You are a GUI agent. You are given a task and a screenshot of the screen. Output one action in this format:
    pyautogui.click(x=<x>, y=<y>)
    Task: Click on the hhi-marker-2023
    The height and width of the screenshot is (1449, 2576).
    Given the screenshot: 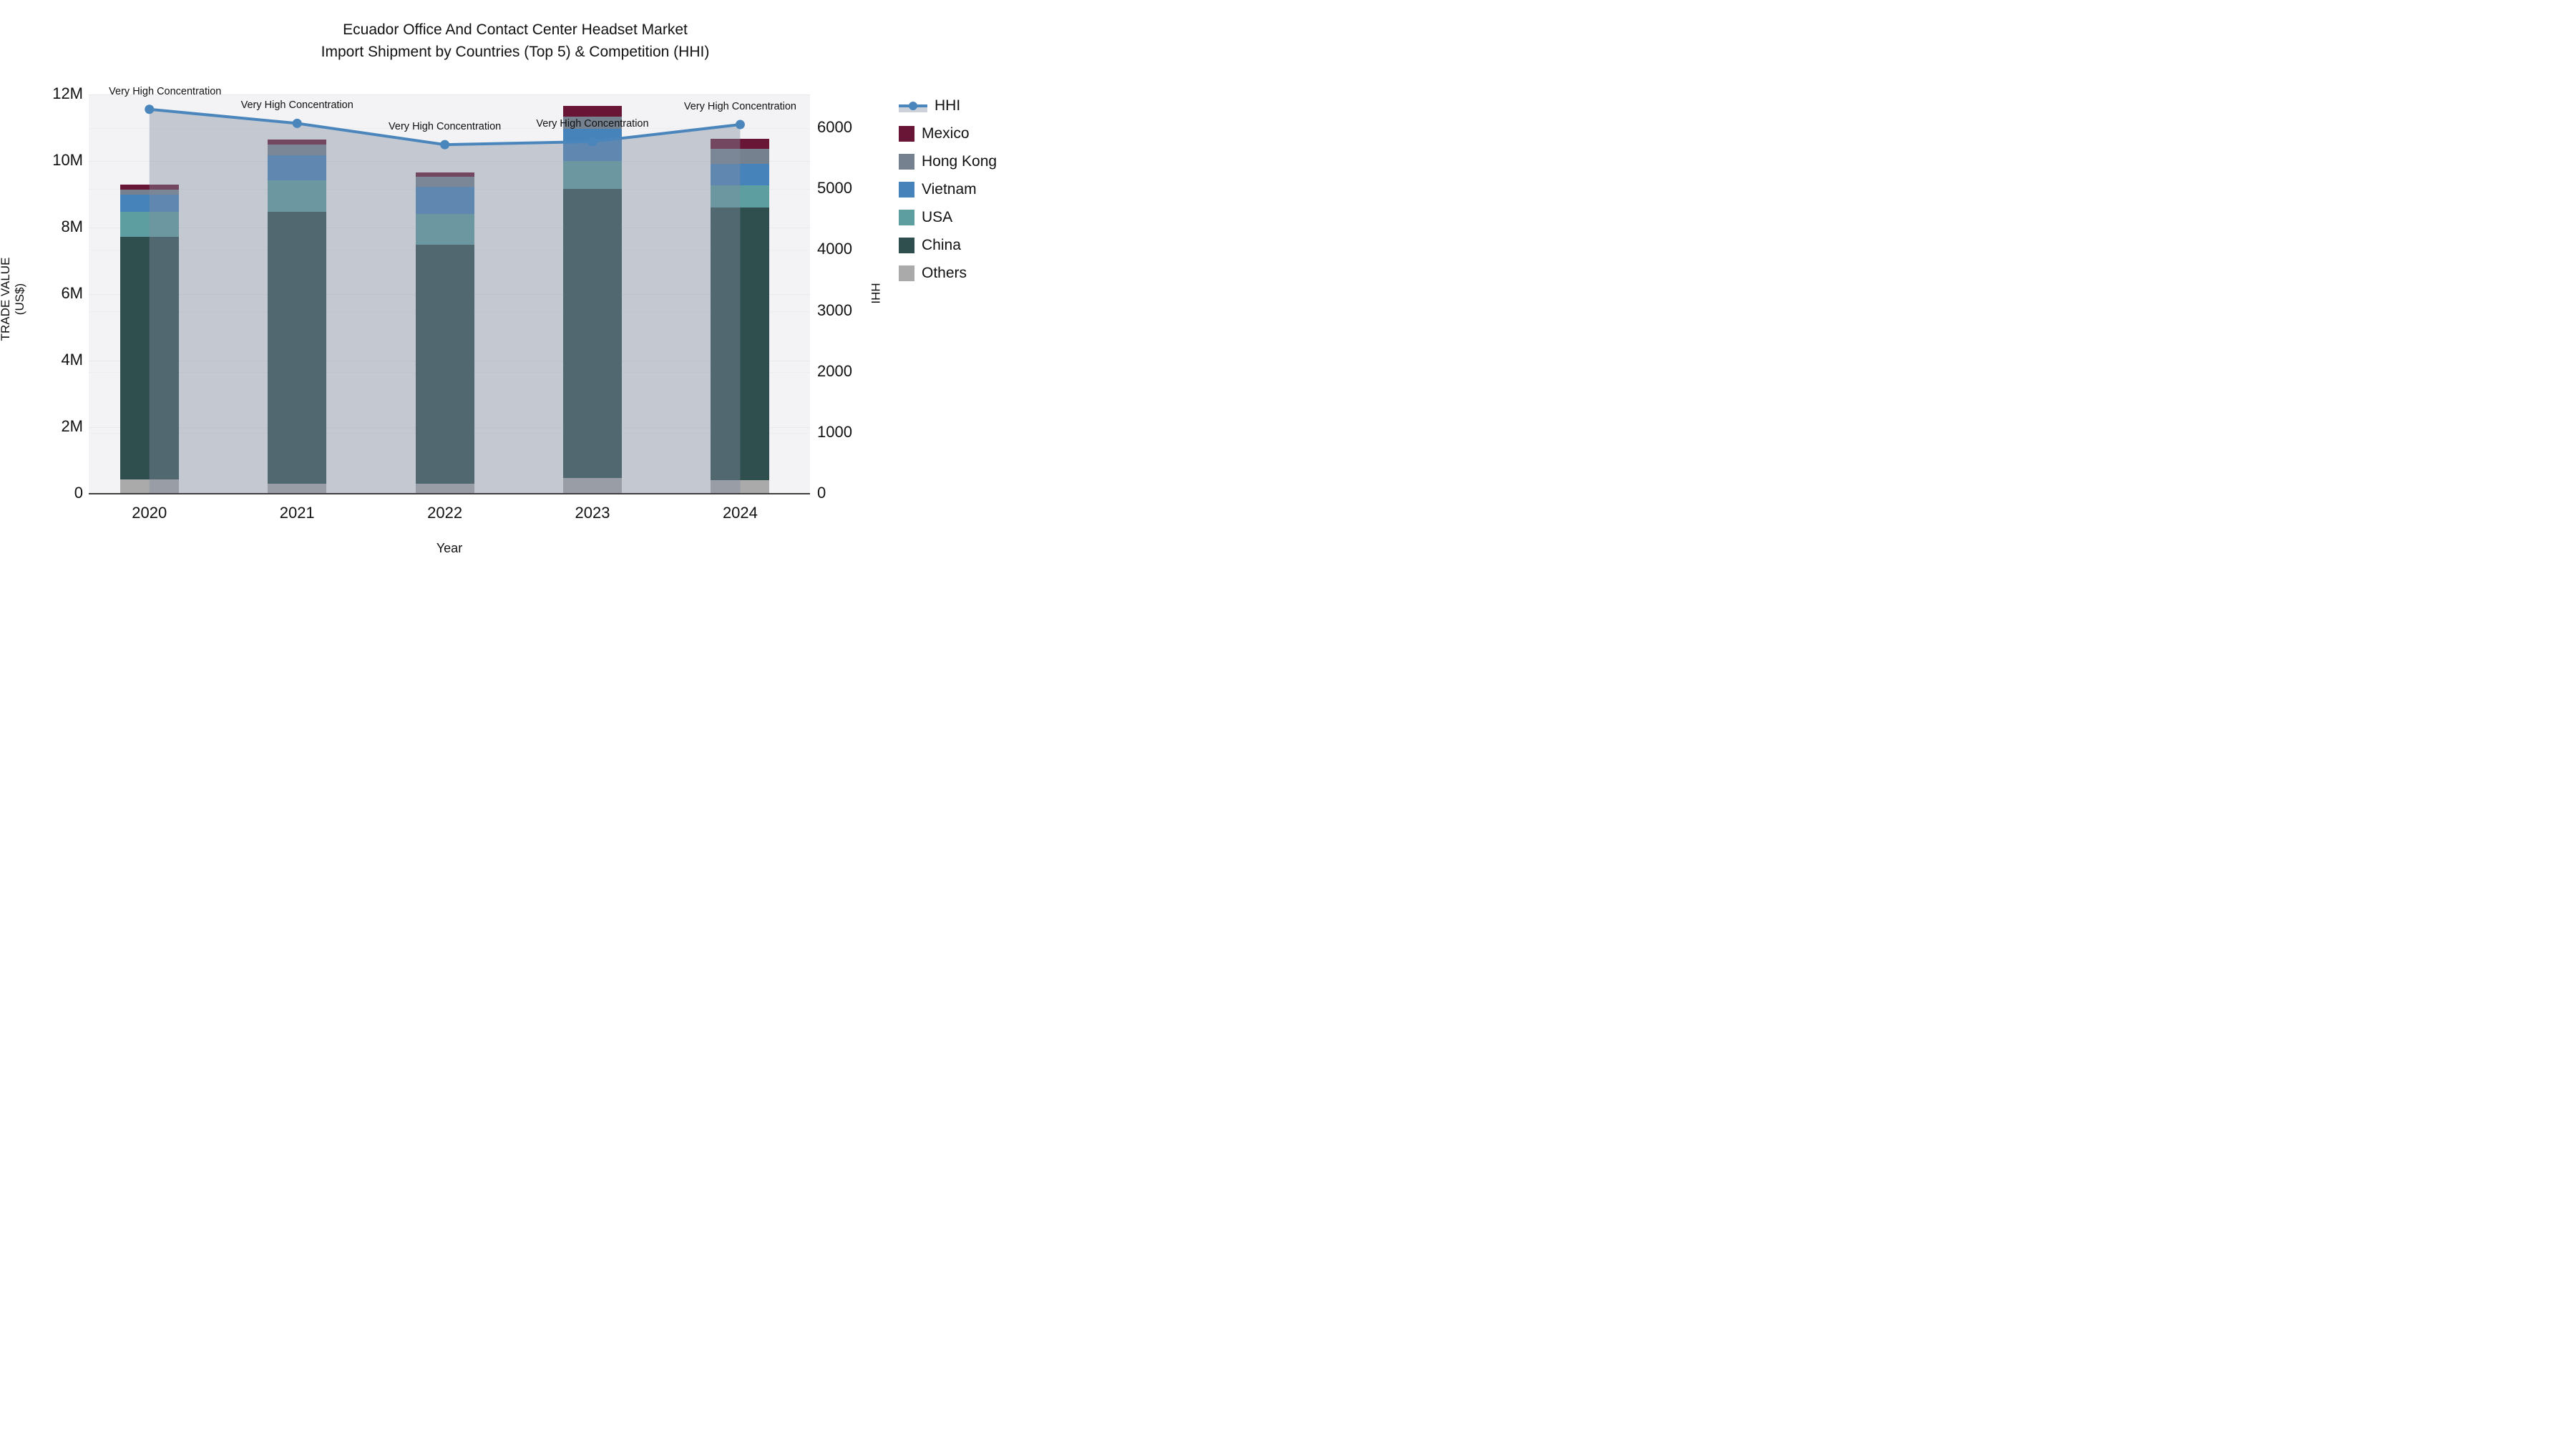 What is the action you would take?
    pyautogui.click(x=592, y=142)
    